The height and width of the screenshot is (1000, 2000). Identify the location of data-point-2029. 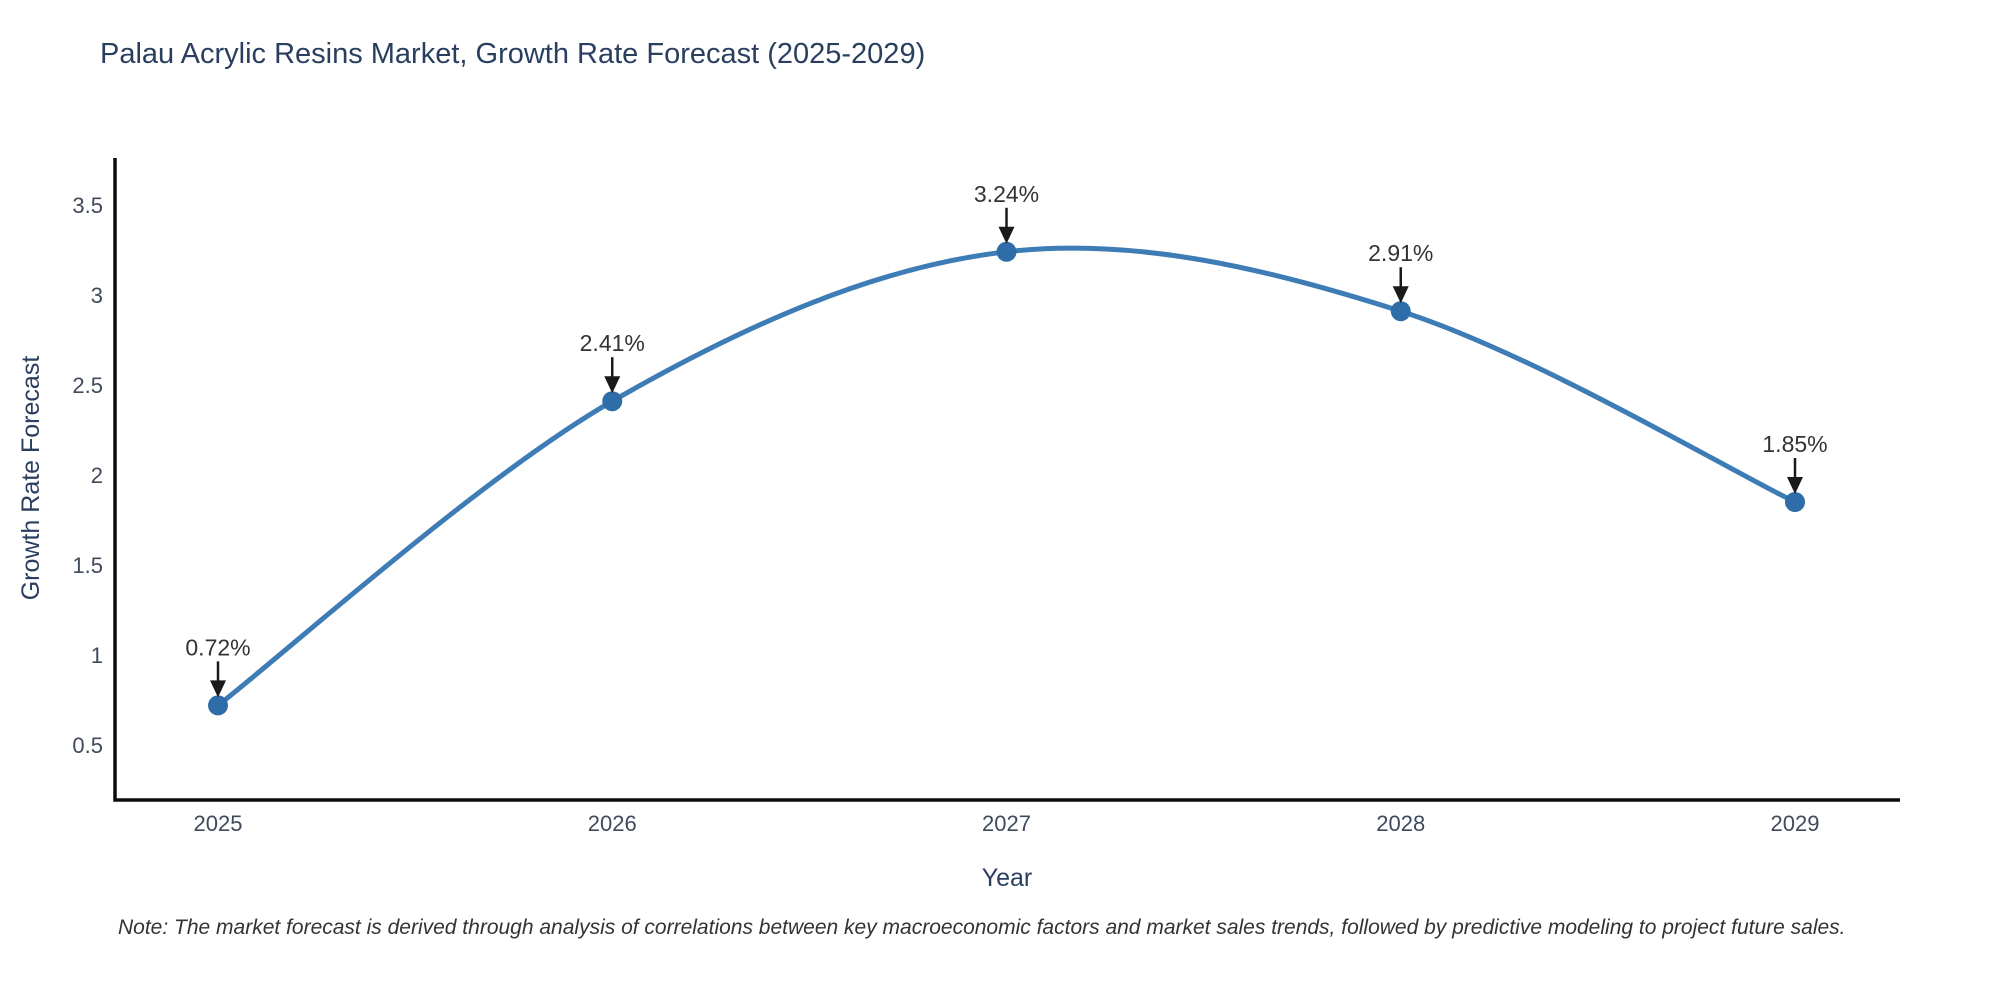
(1795, 502).